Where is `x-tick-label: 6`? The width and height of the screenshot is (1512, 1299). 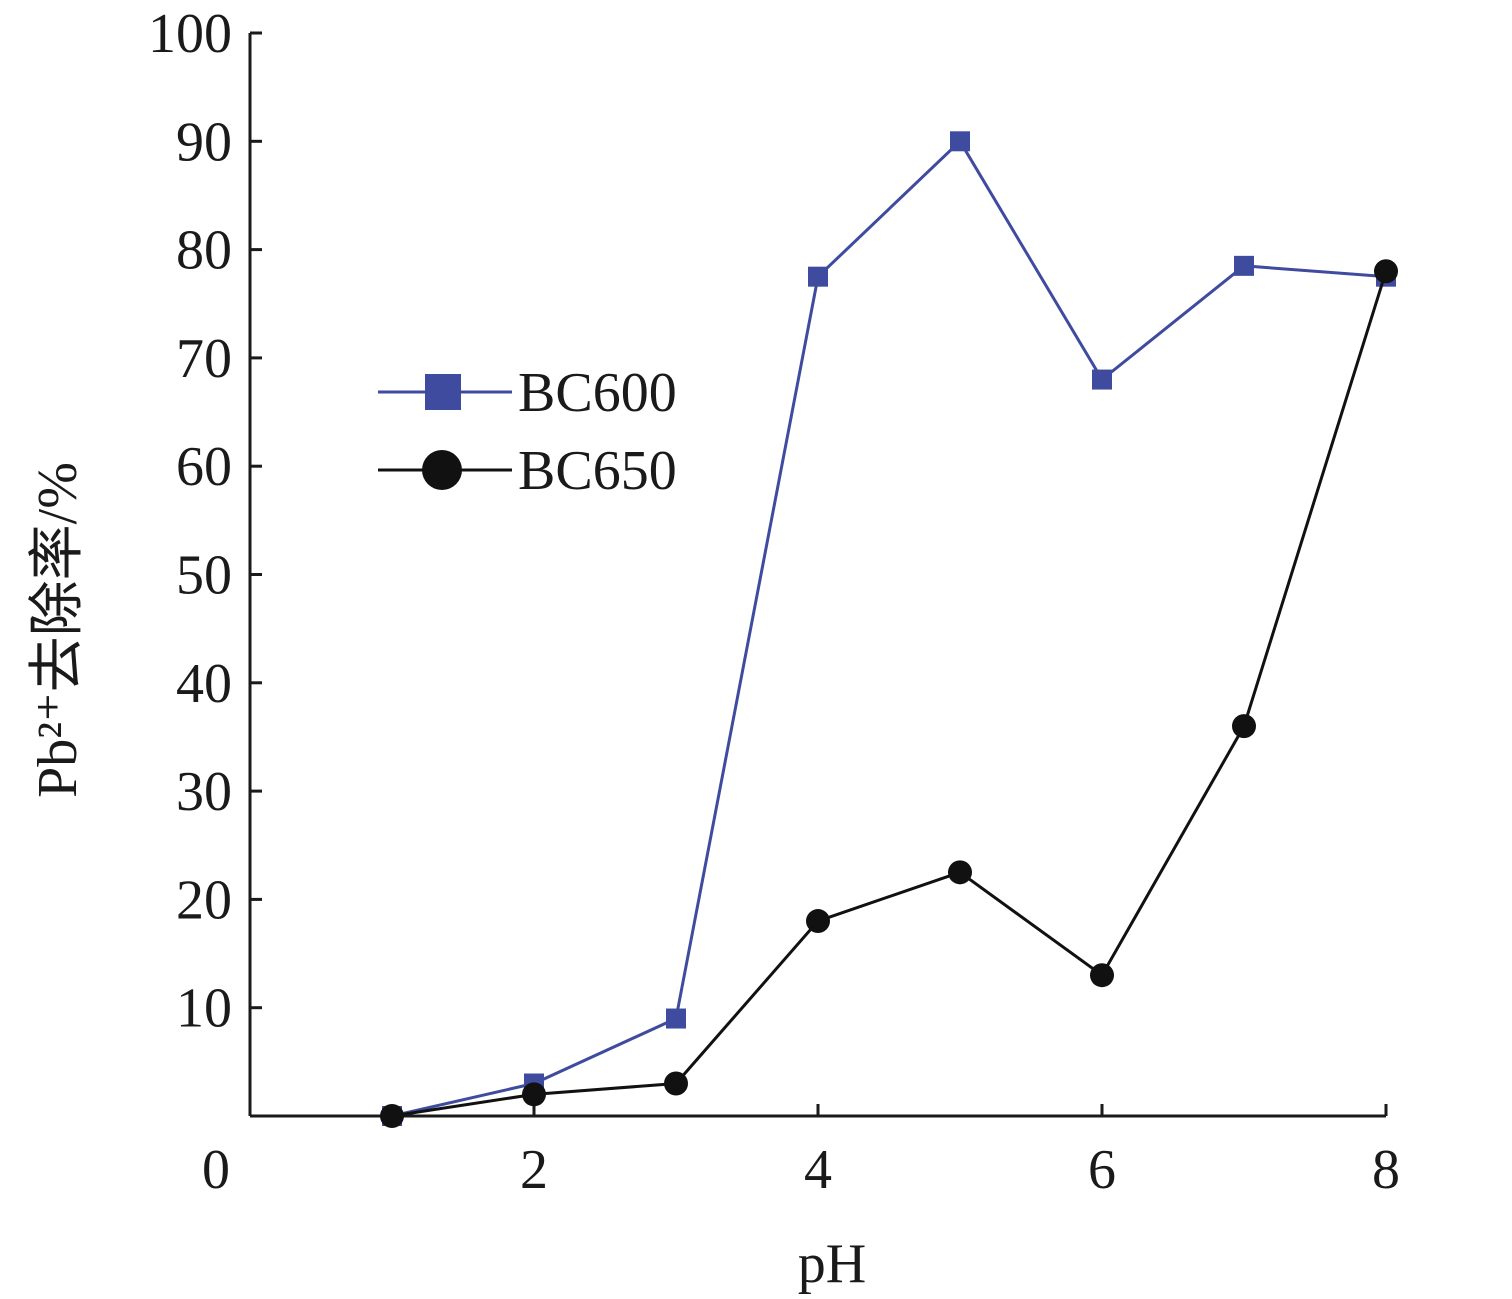 x-tick-label: 6 is located at coordinates (1102, 1170).